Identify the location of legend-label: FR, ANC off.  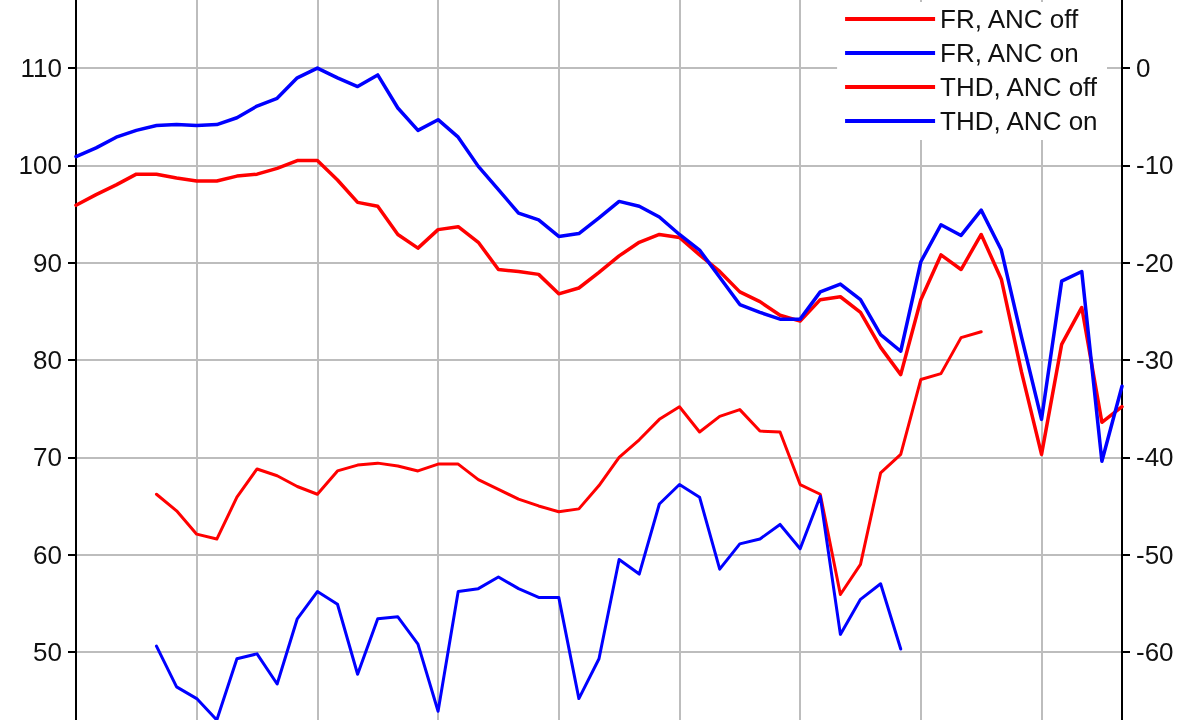
(1010, 19).